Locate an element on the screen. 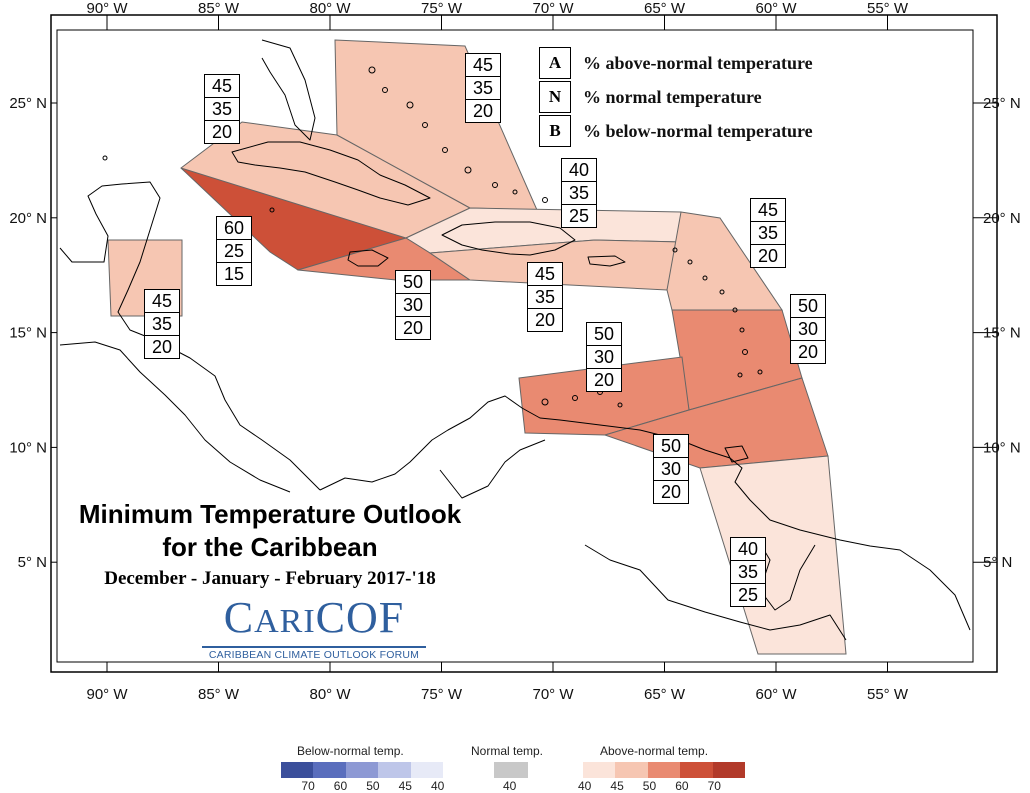 The image size is (1030, 793). key-description: % normal temperature is located at coordinates (672, 96).